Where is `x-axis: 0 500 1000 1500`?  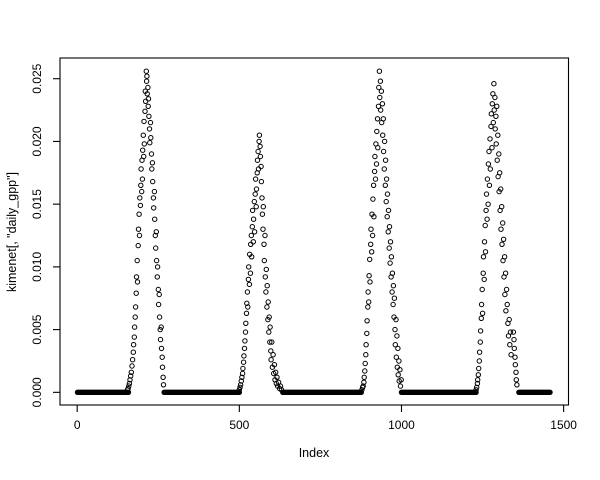
x-axis: 0 500 1000 1500 is located at coordinates (325, 418).